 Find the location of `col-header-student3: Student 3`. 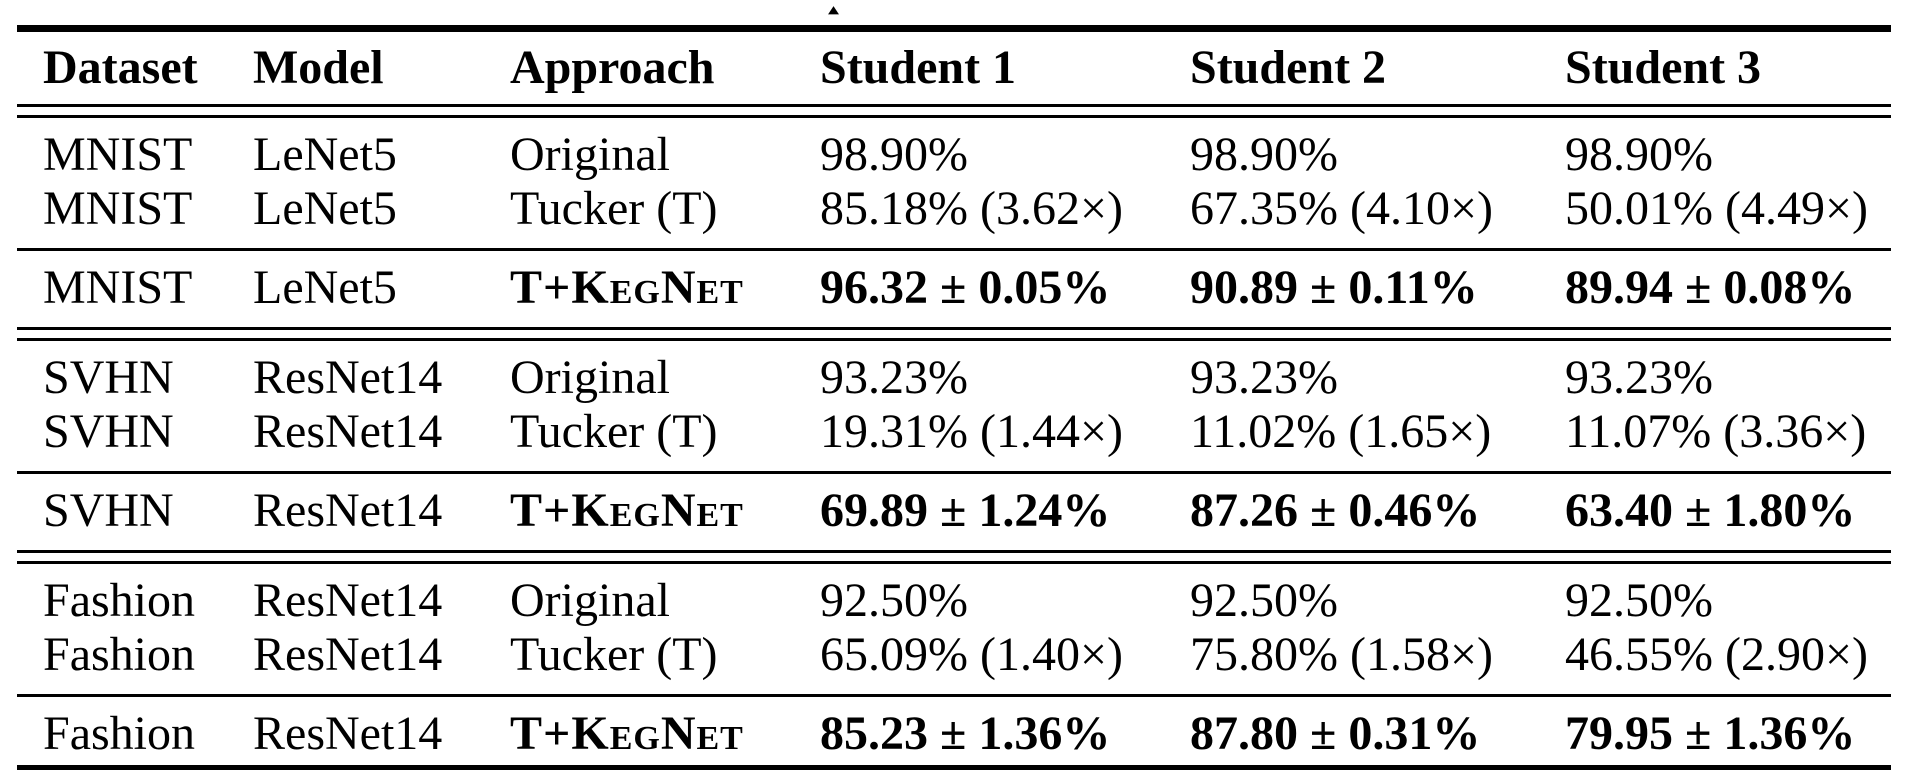

col-header-student3: Student 3 is located at coordinates (1663, 67).